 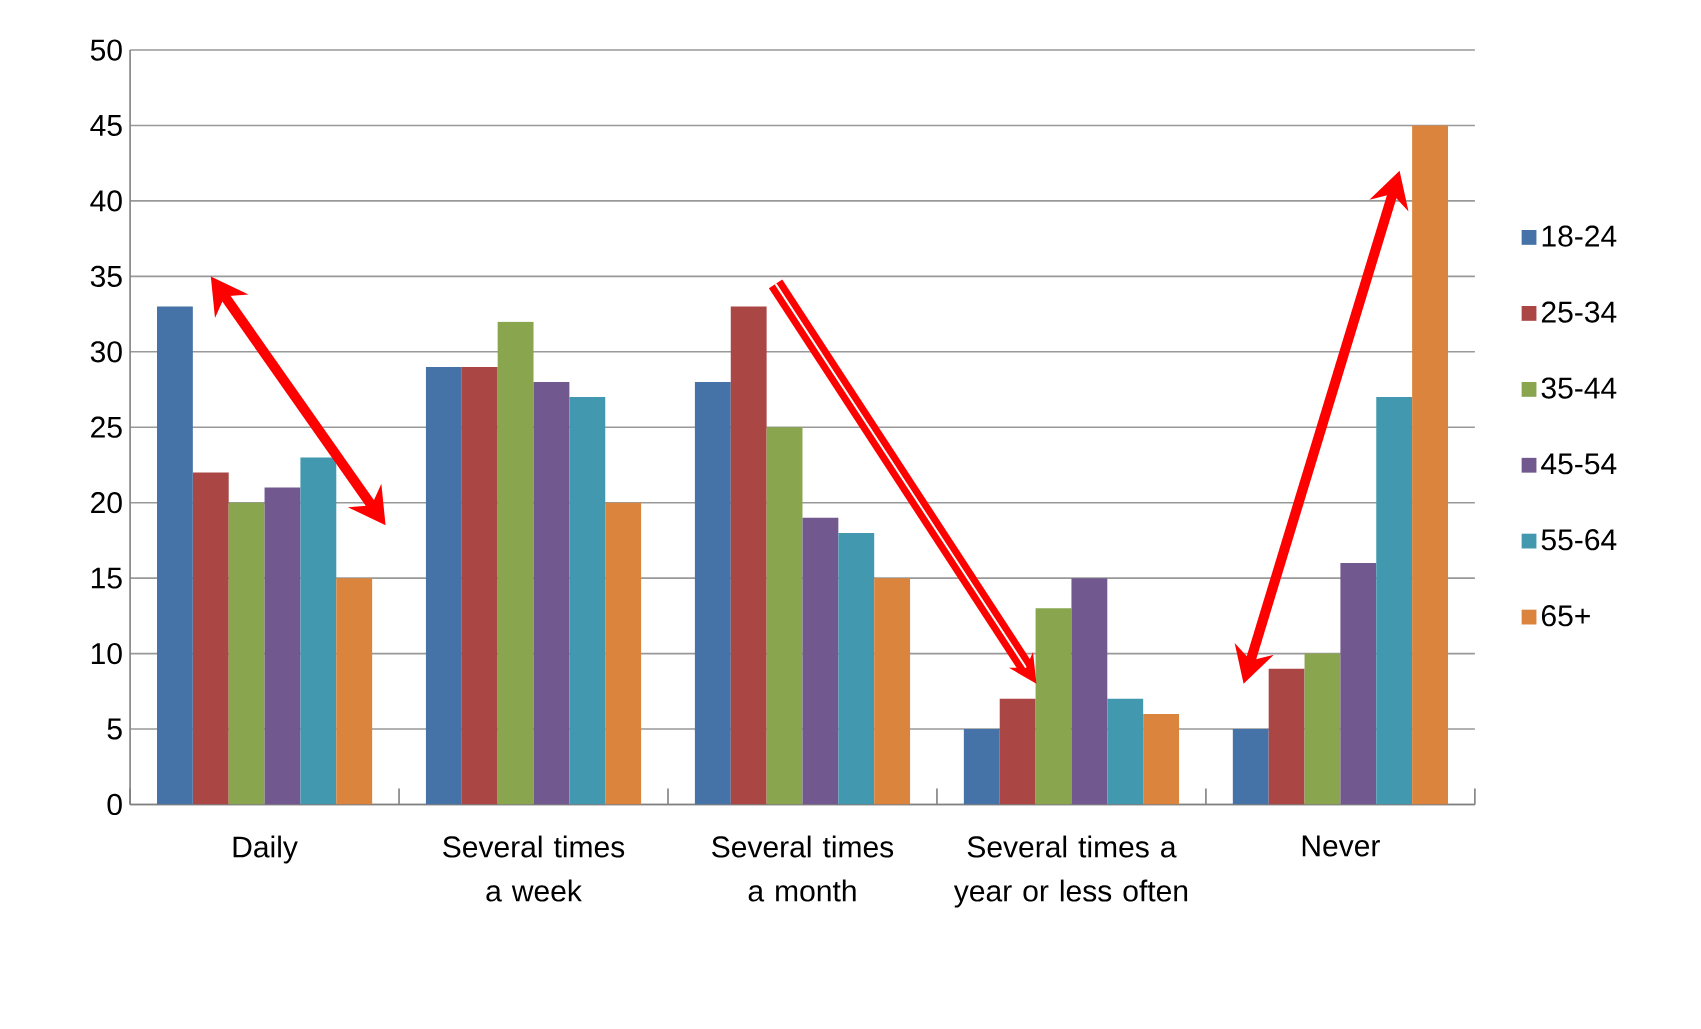 I want to click on x-tick-label: Daily, so click(x=265, y=849).